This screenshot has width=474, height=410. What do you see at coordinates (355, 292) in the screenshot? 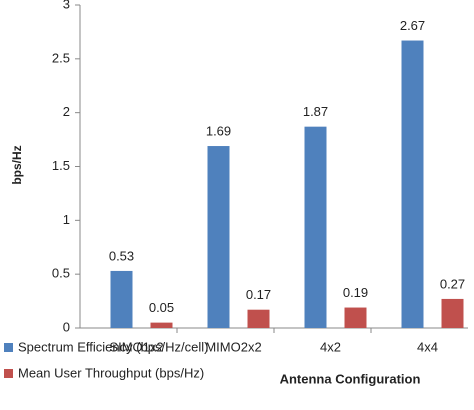
I see `value-label: 0.19` at bounding box center [355, 292].